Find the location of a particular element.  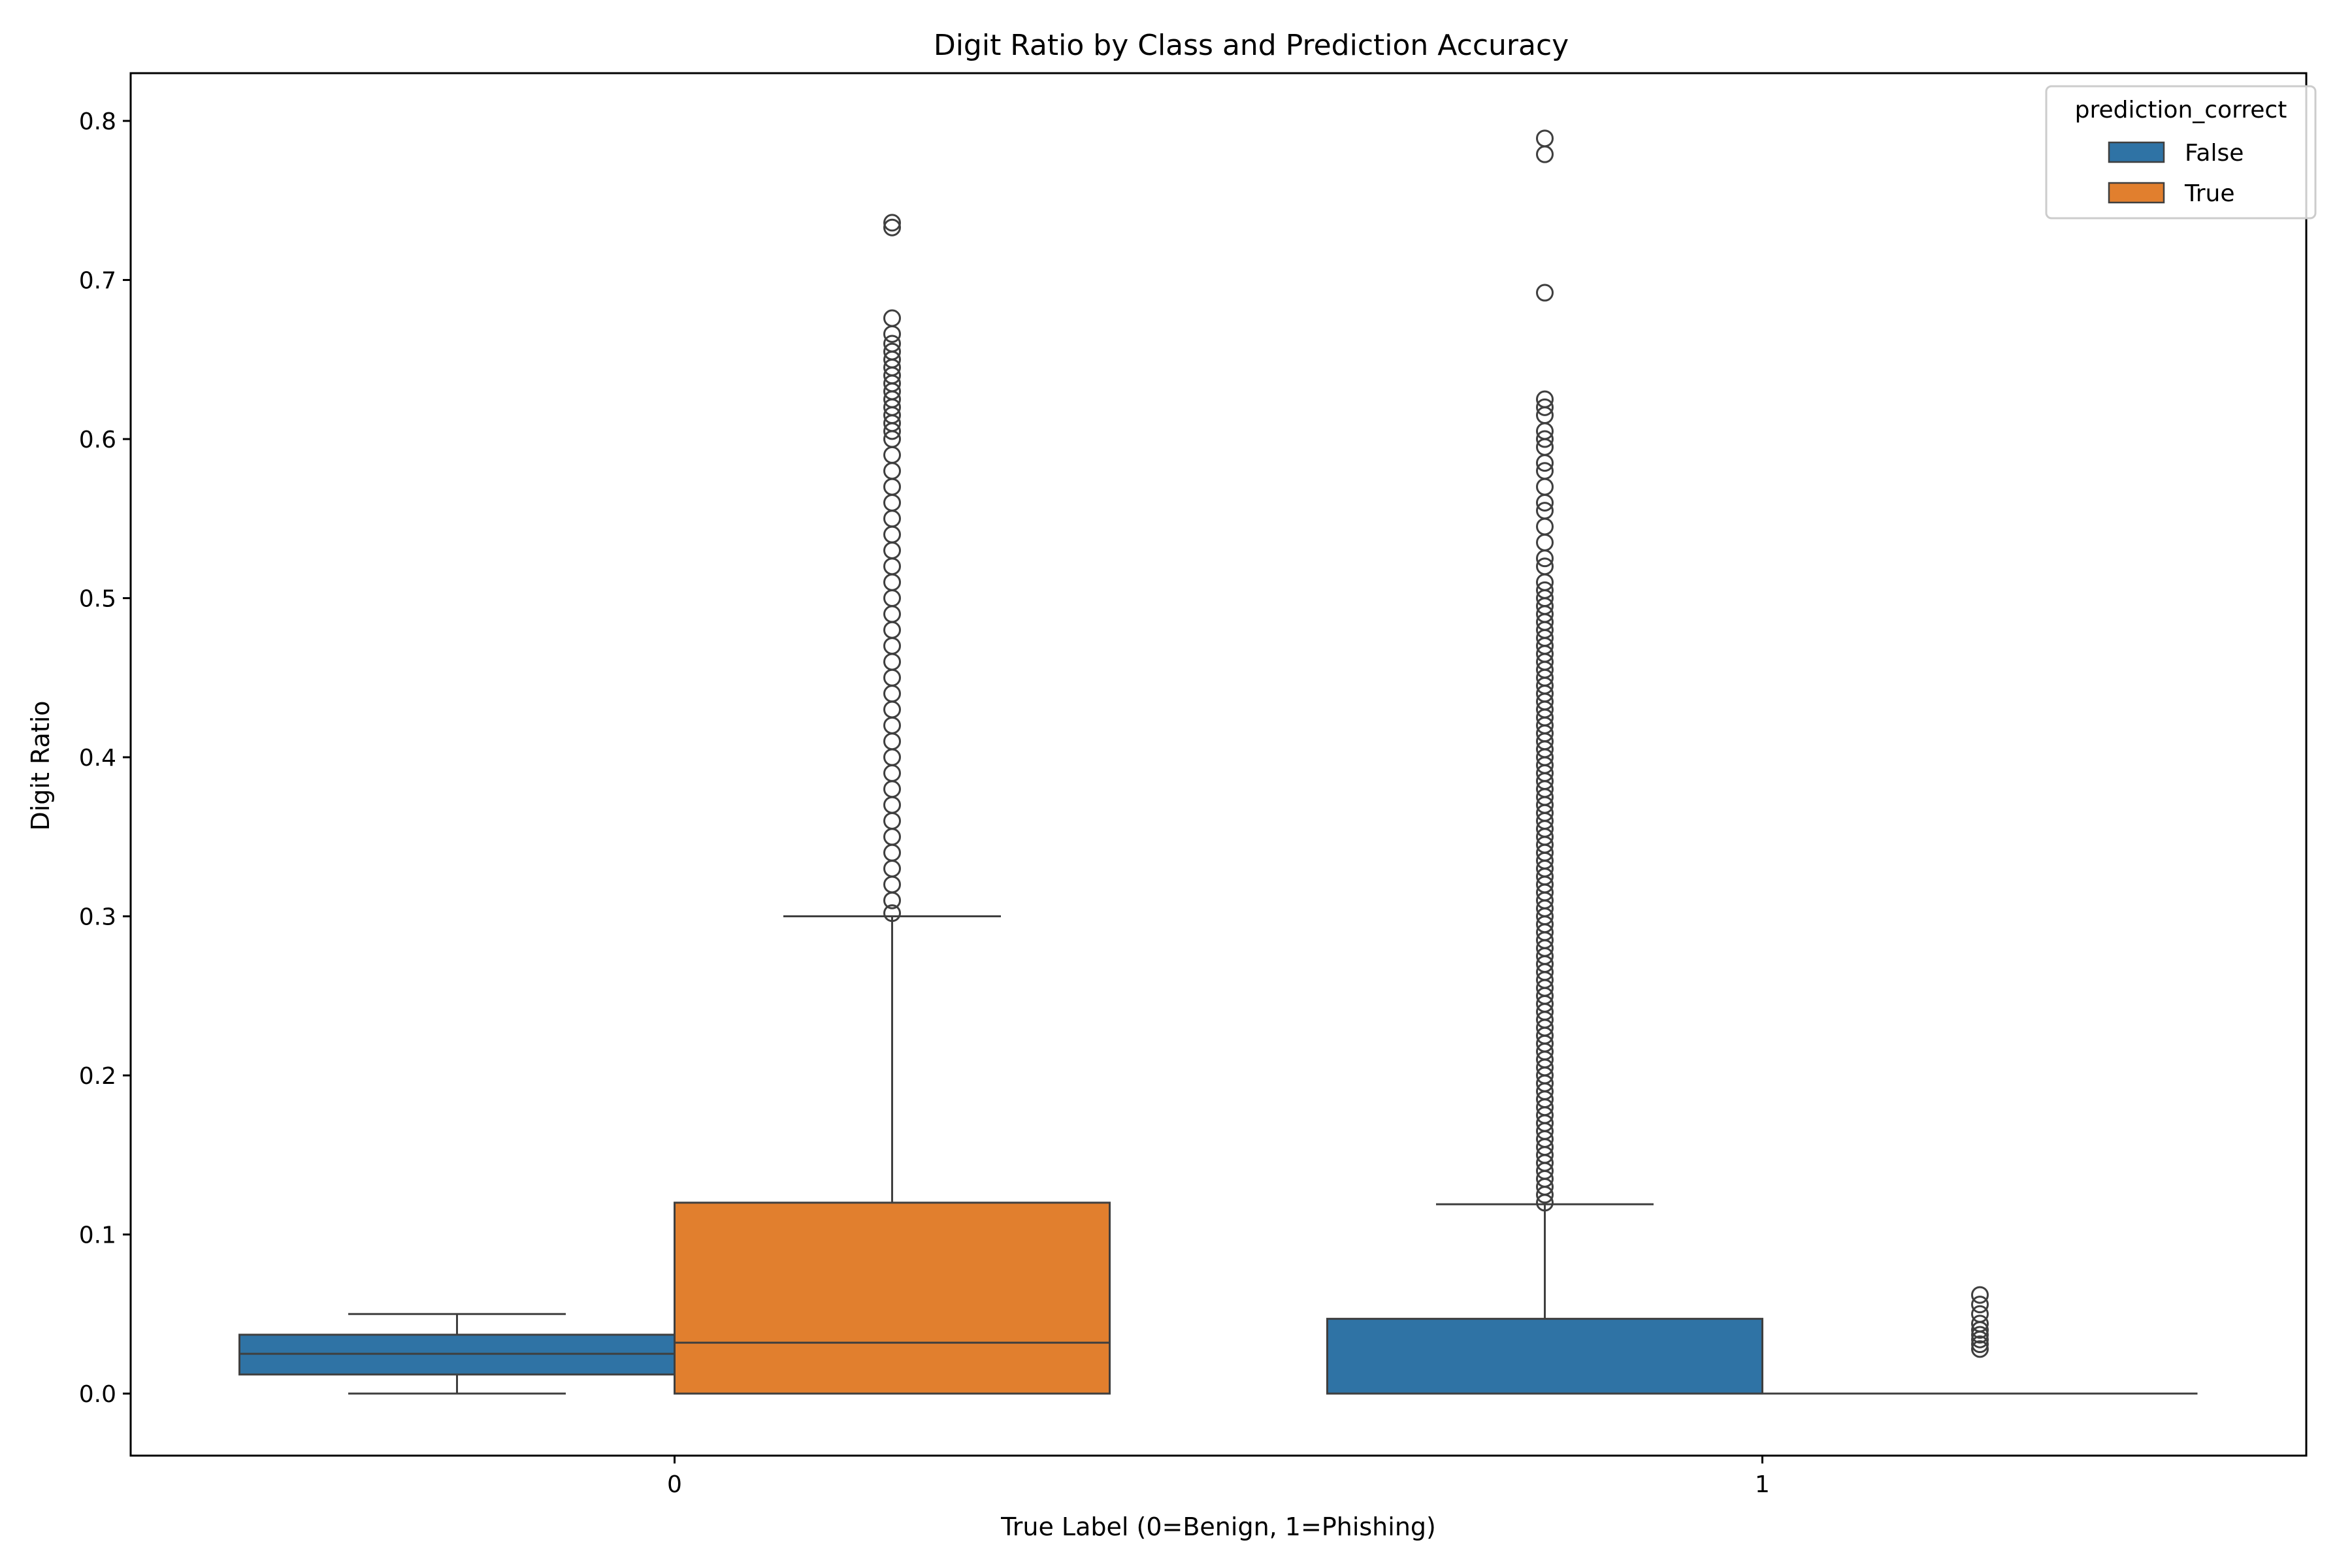

y-tick-label: 0.7 is located at coordinates (97, 281).